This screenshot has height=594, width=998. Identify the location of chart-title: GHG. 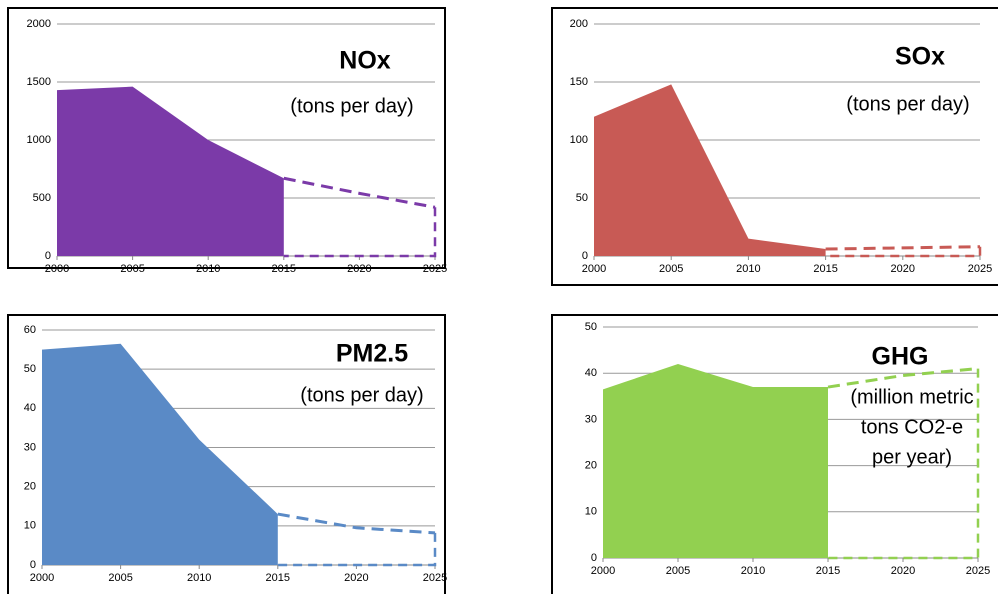
(900, 357).